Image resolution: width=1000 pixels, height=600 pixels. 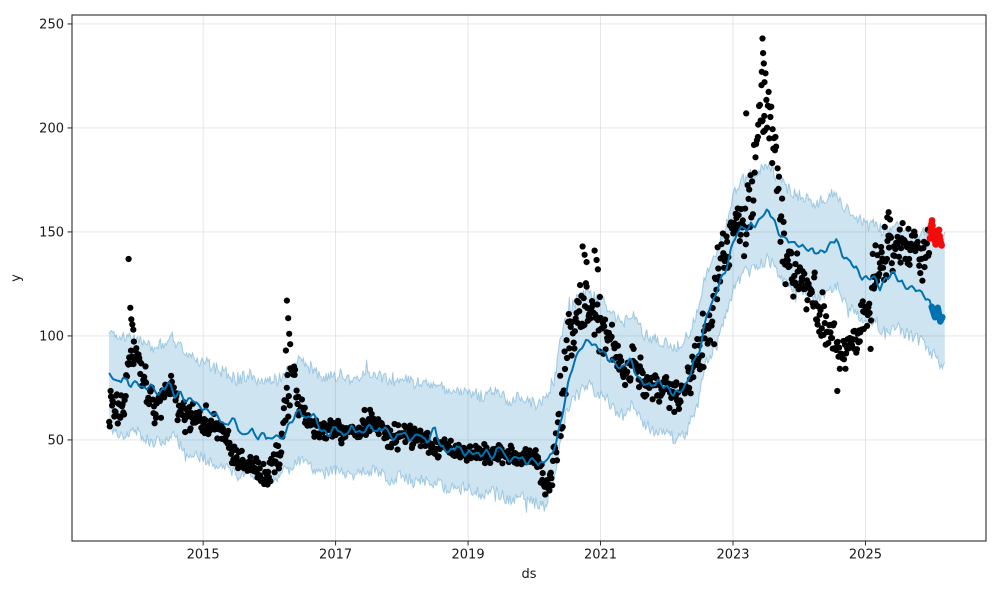 What do you see at coordinates (203, 555) in the screenshot?
I see `x-tick-label: 2015` at bounding box center [203, 555].